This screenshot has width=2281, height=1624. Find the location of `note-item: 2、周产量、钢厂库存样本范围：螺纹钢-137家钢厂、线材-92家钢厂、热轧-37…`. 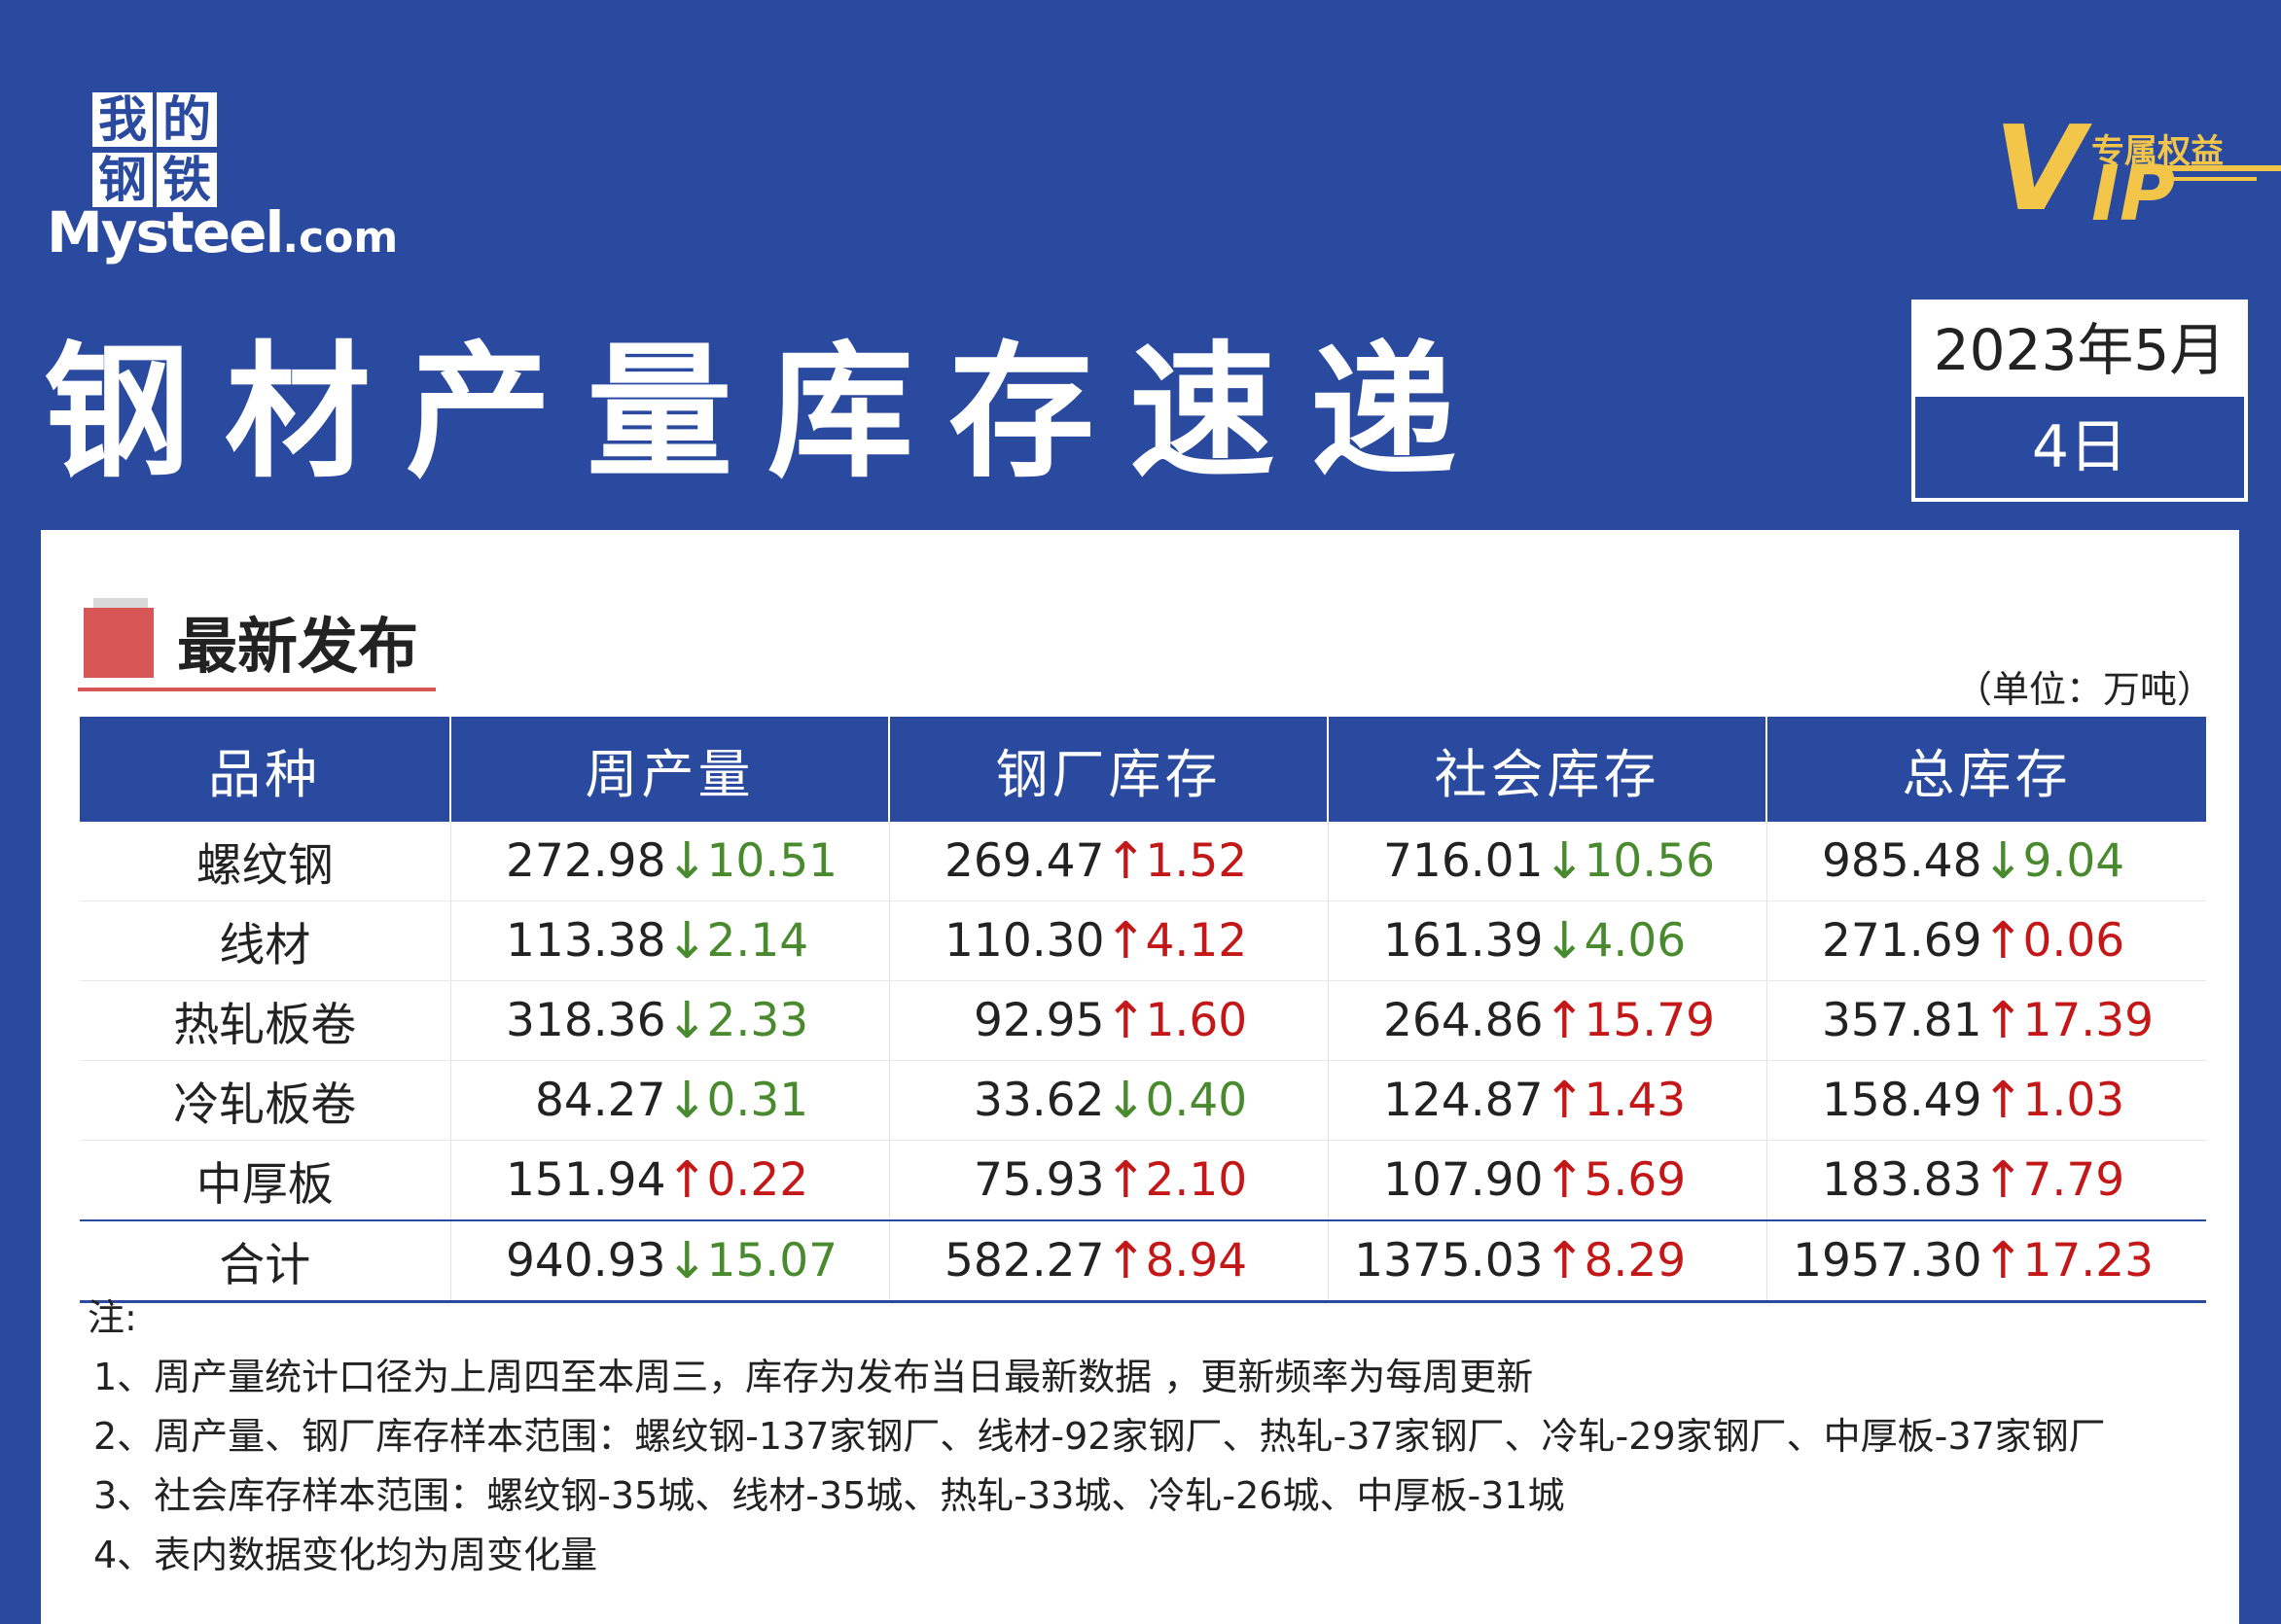

note-item: 2、周产量、钢厂库存样本范围：螺纹钢-137家钢厂、线材-92家钢厂、热轧-37… is located at coordinates (1099, 1436).